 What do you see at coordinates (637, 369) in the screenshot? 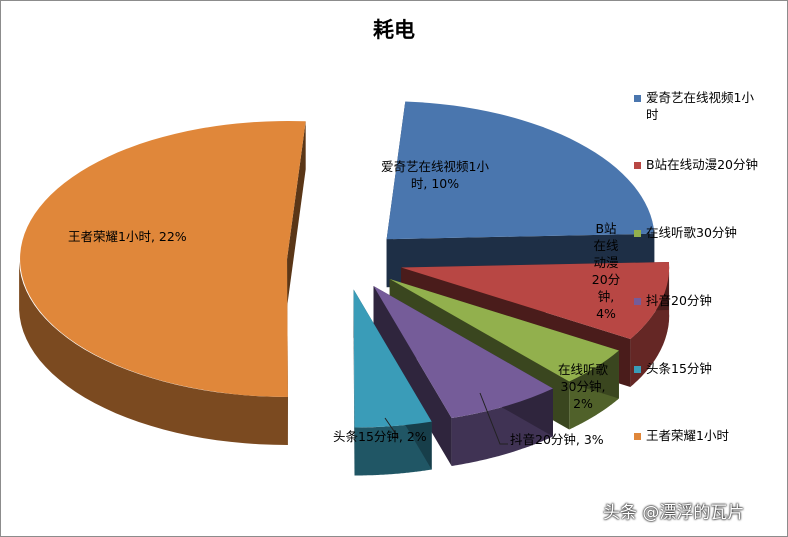
I see `legend-swatch-toutiao` at bounding box center [637, 369].